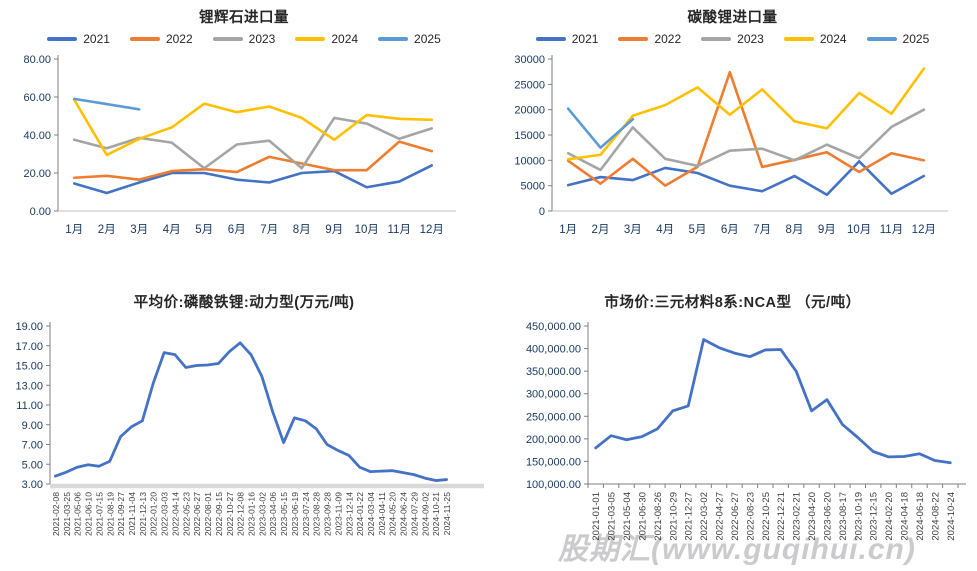  I want to click on x-tick-label: 2023-02-21, so click(797, 516).